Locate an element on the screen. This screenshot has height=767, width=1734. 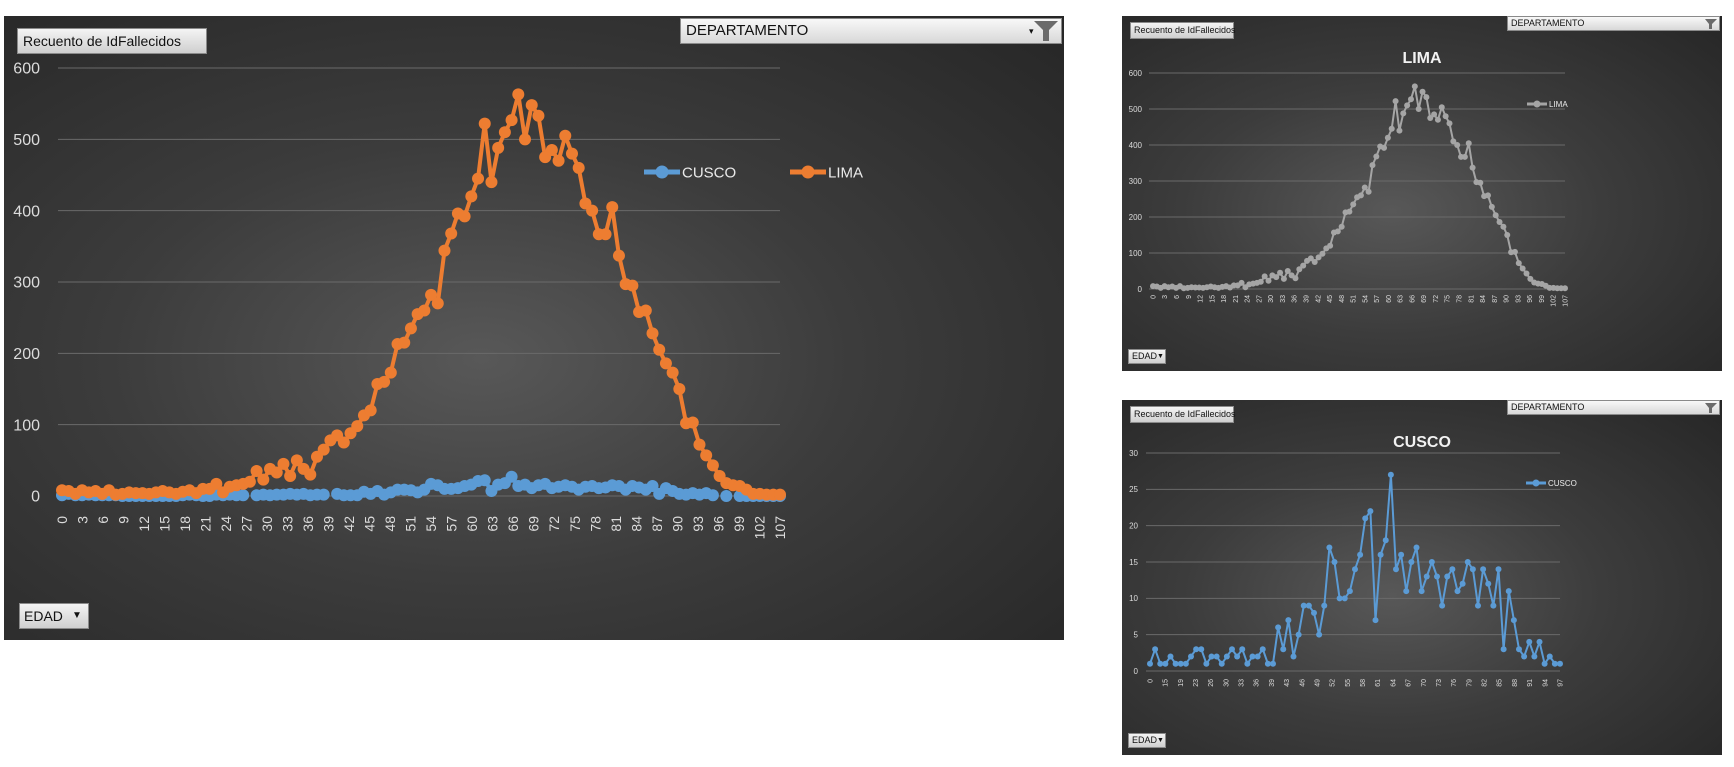
x-tick-label: 93 is located at coordinates (698, 524).